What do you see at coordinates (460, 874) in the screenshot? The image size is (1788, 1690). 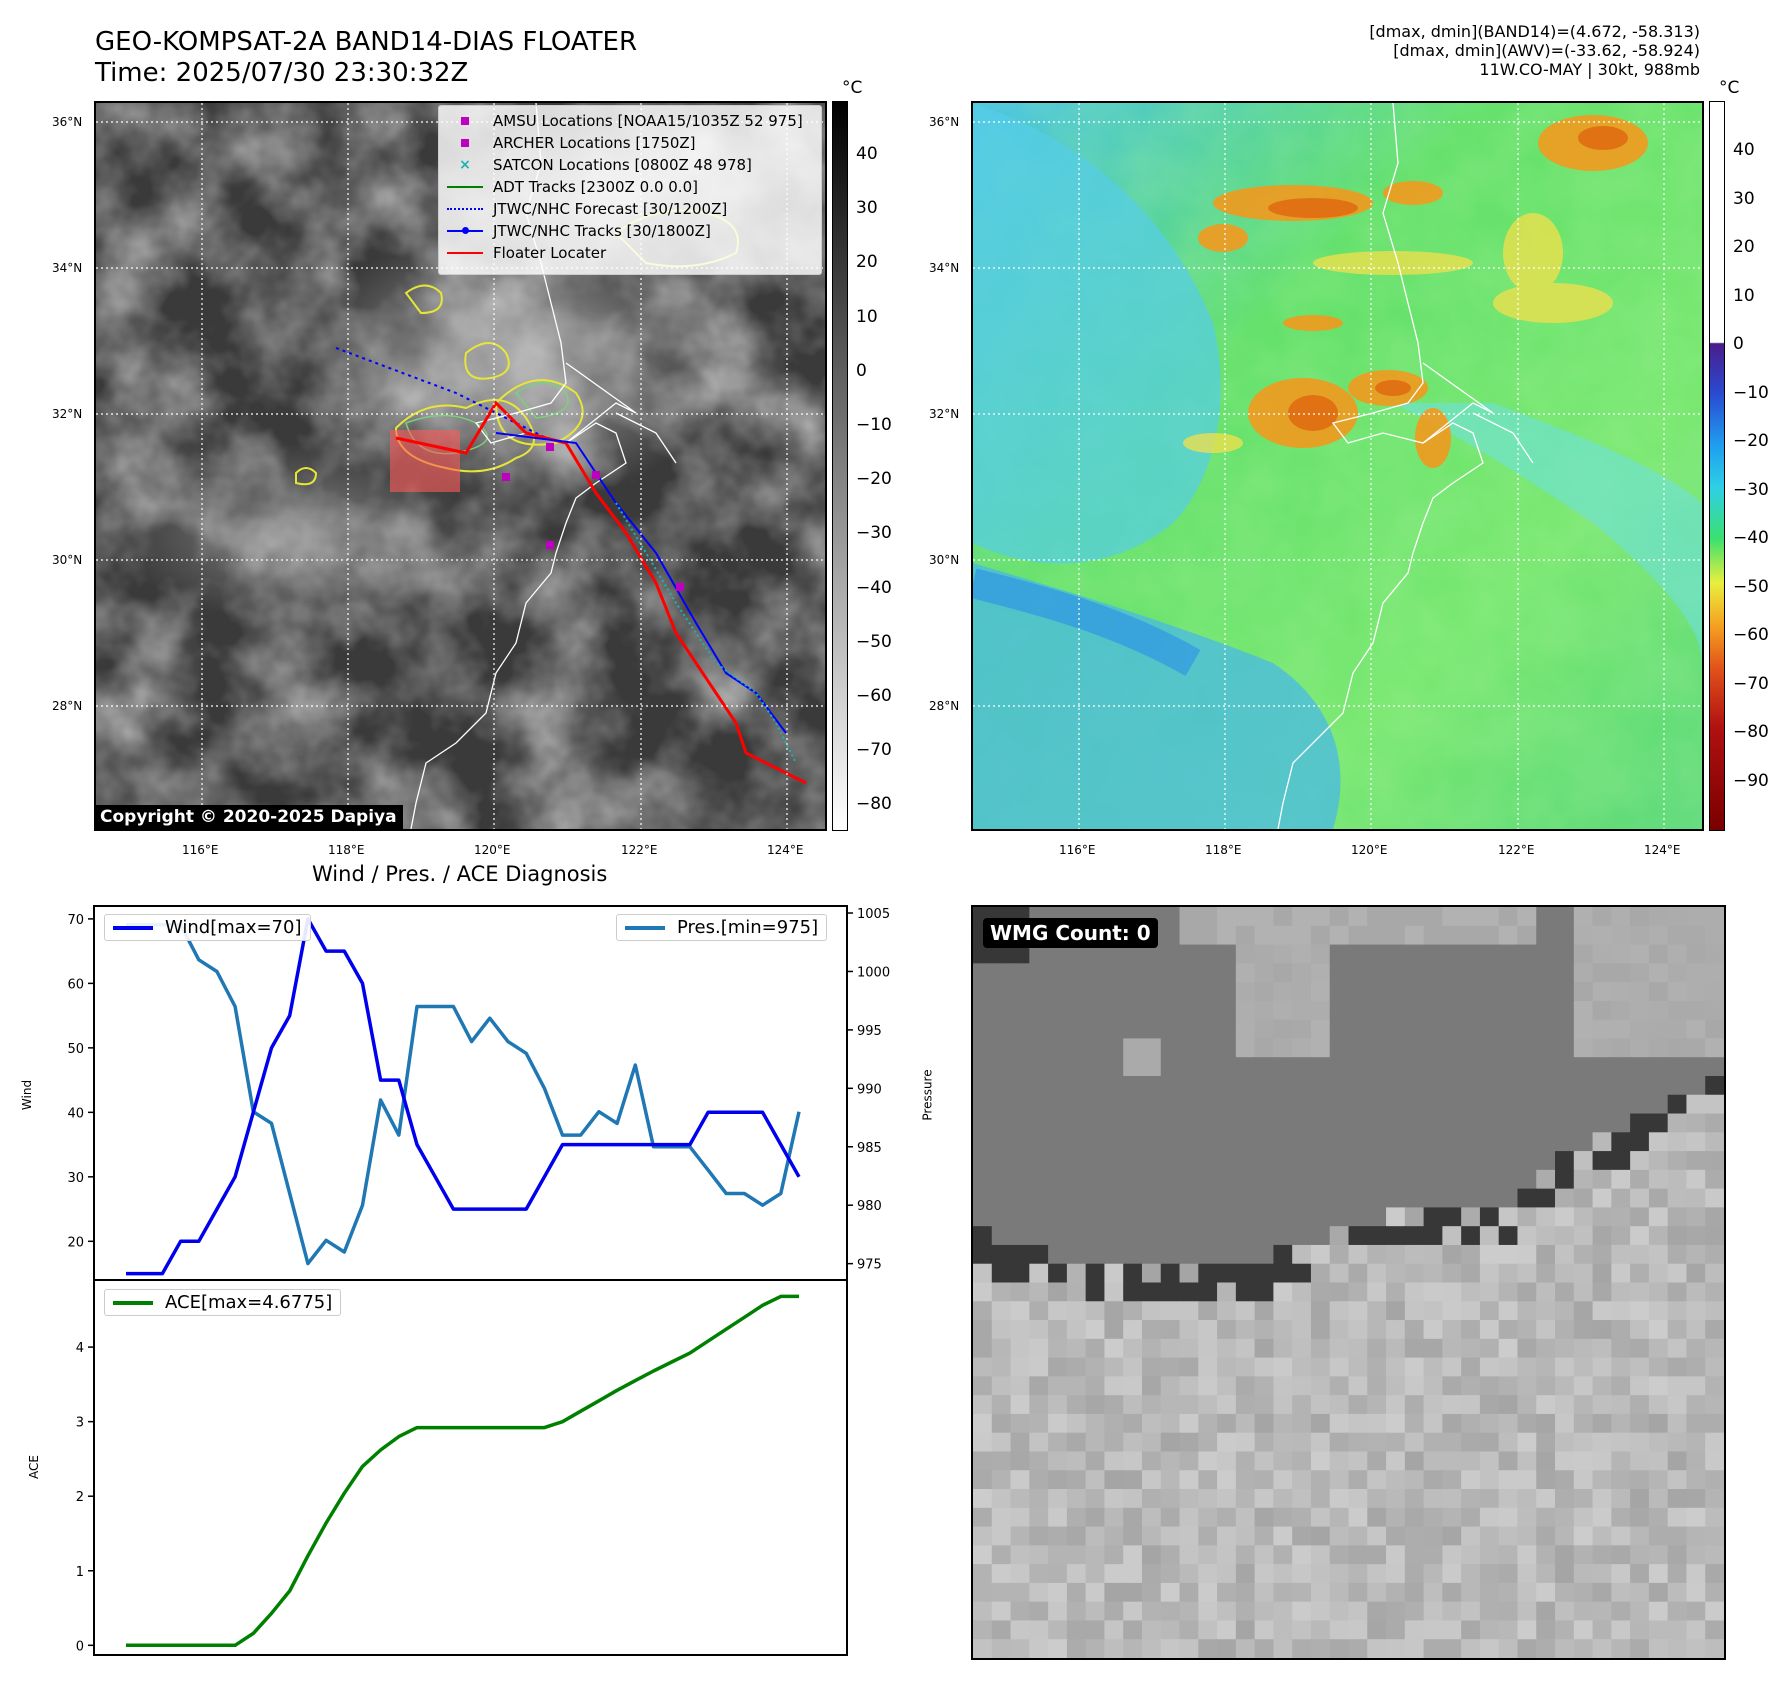 I see `diagnosis-title: Wind / Pres. / ACE Diagnosis` at bounding box center [460, 874].